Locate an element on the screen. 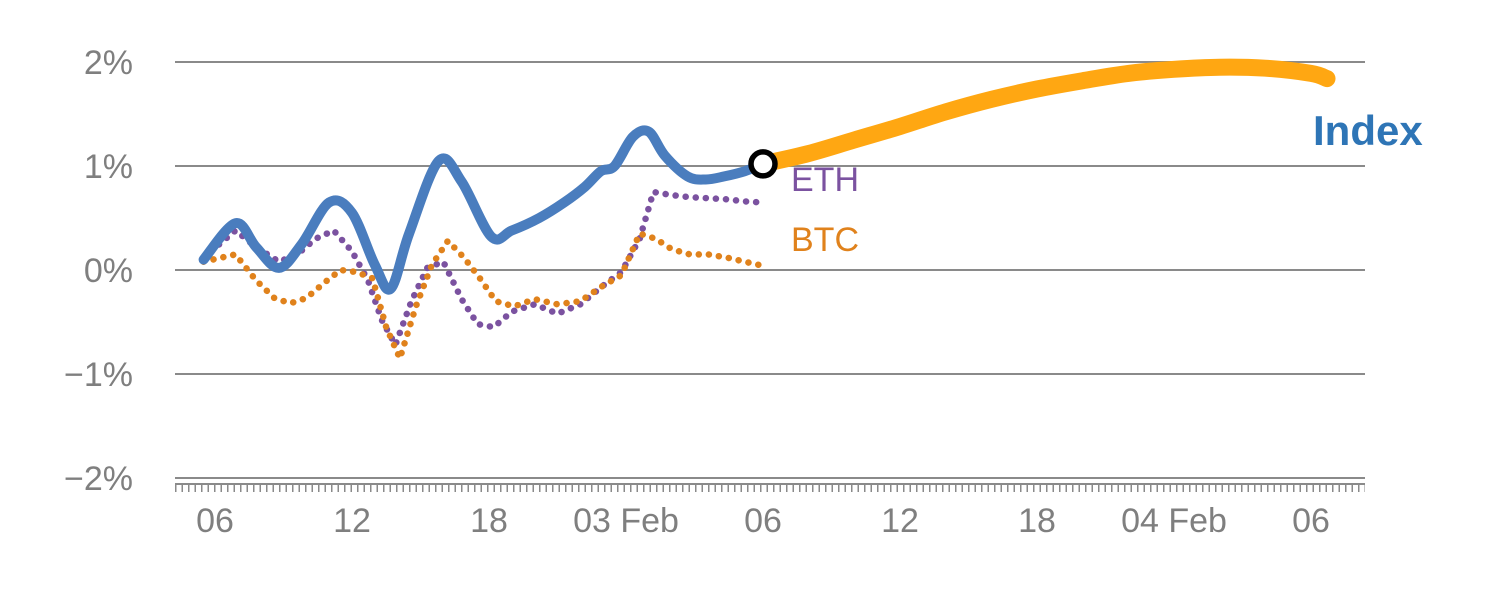 This screenshot has height=600, width=1500. y-axis-label: 0% is located at coordinates (108, 271).